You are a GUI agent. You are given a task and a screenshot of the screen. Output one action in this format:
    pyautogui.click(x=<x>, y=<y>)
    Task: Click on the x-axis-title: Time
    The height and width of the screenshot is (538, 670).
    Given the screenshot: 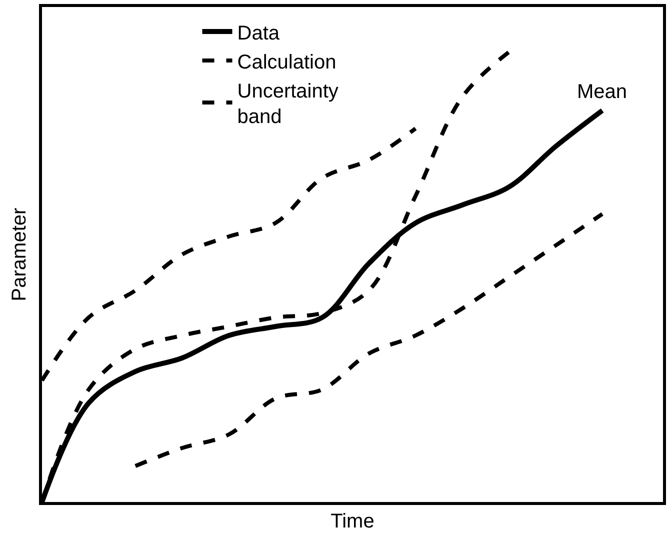 What is the action you would take?
    pyautogui.click(x=352, y=521)
    